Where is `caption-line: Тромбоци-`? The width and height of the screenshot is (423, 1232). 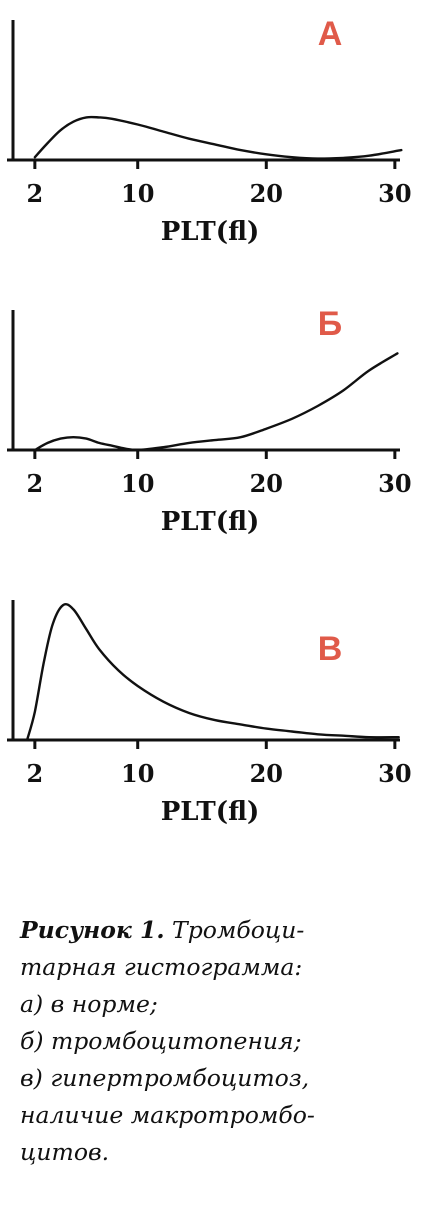 caption-line: Тромбоци- is located at coordinates (238, 930).